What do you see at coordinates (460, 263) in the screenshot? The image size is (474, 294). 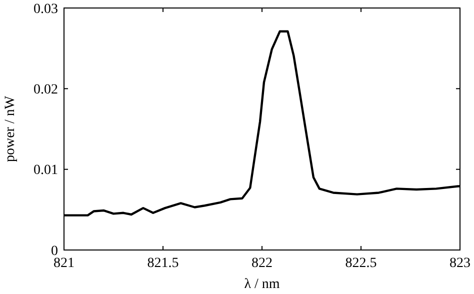 I see `x-tick-label: 823` at bounding box center [460, 263].